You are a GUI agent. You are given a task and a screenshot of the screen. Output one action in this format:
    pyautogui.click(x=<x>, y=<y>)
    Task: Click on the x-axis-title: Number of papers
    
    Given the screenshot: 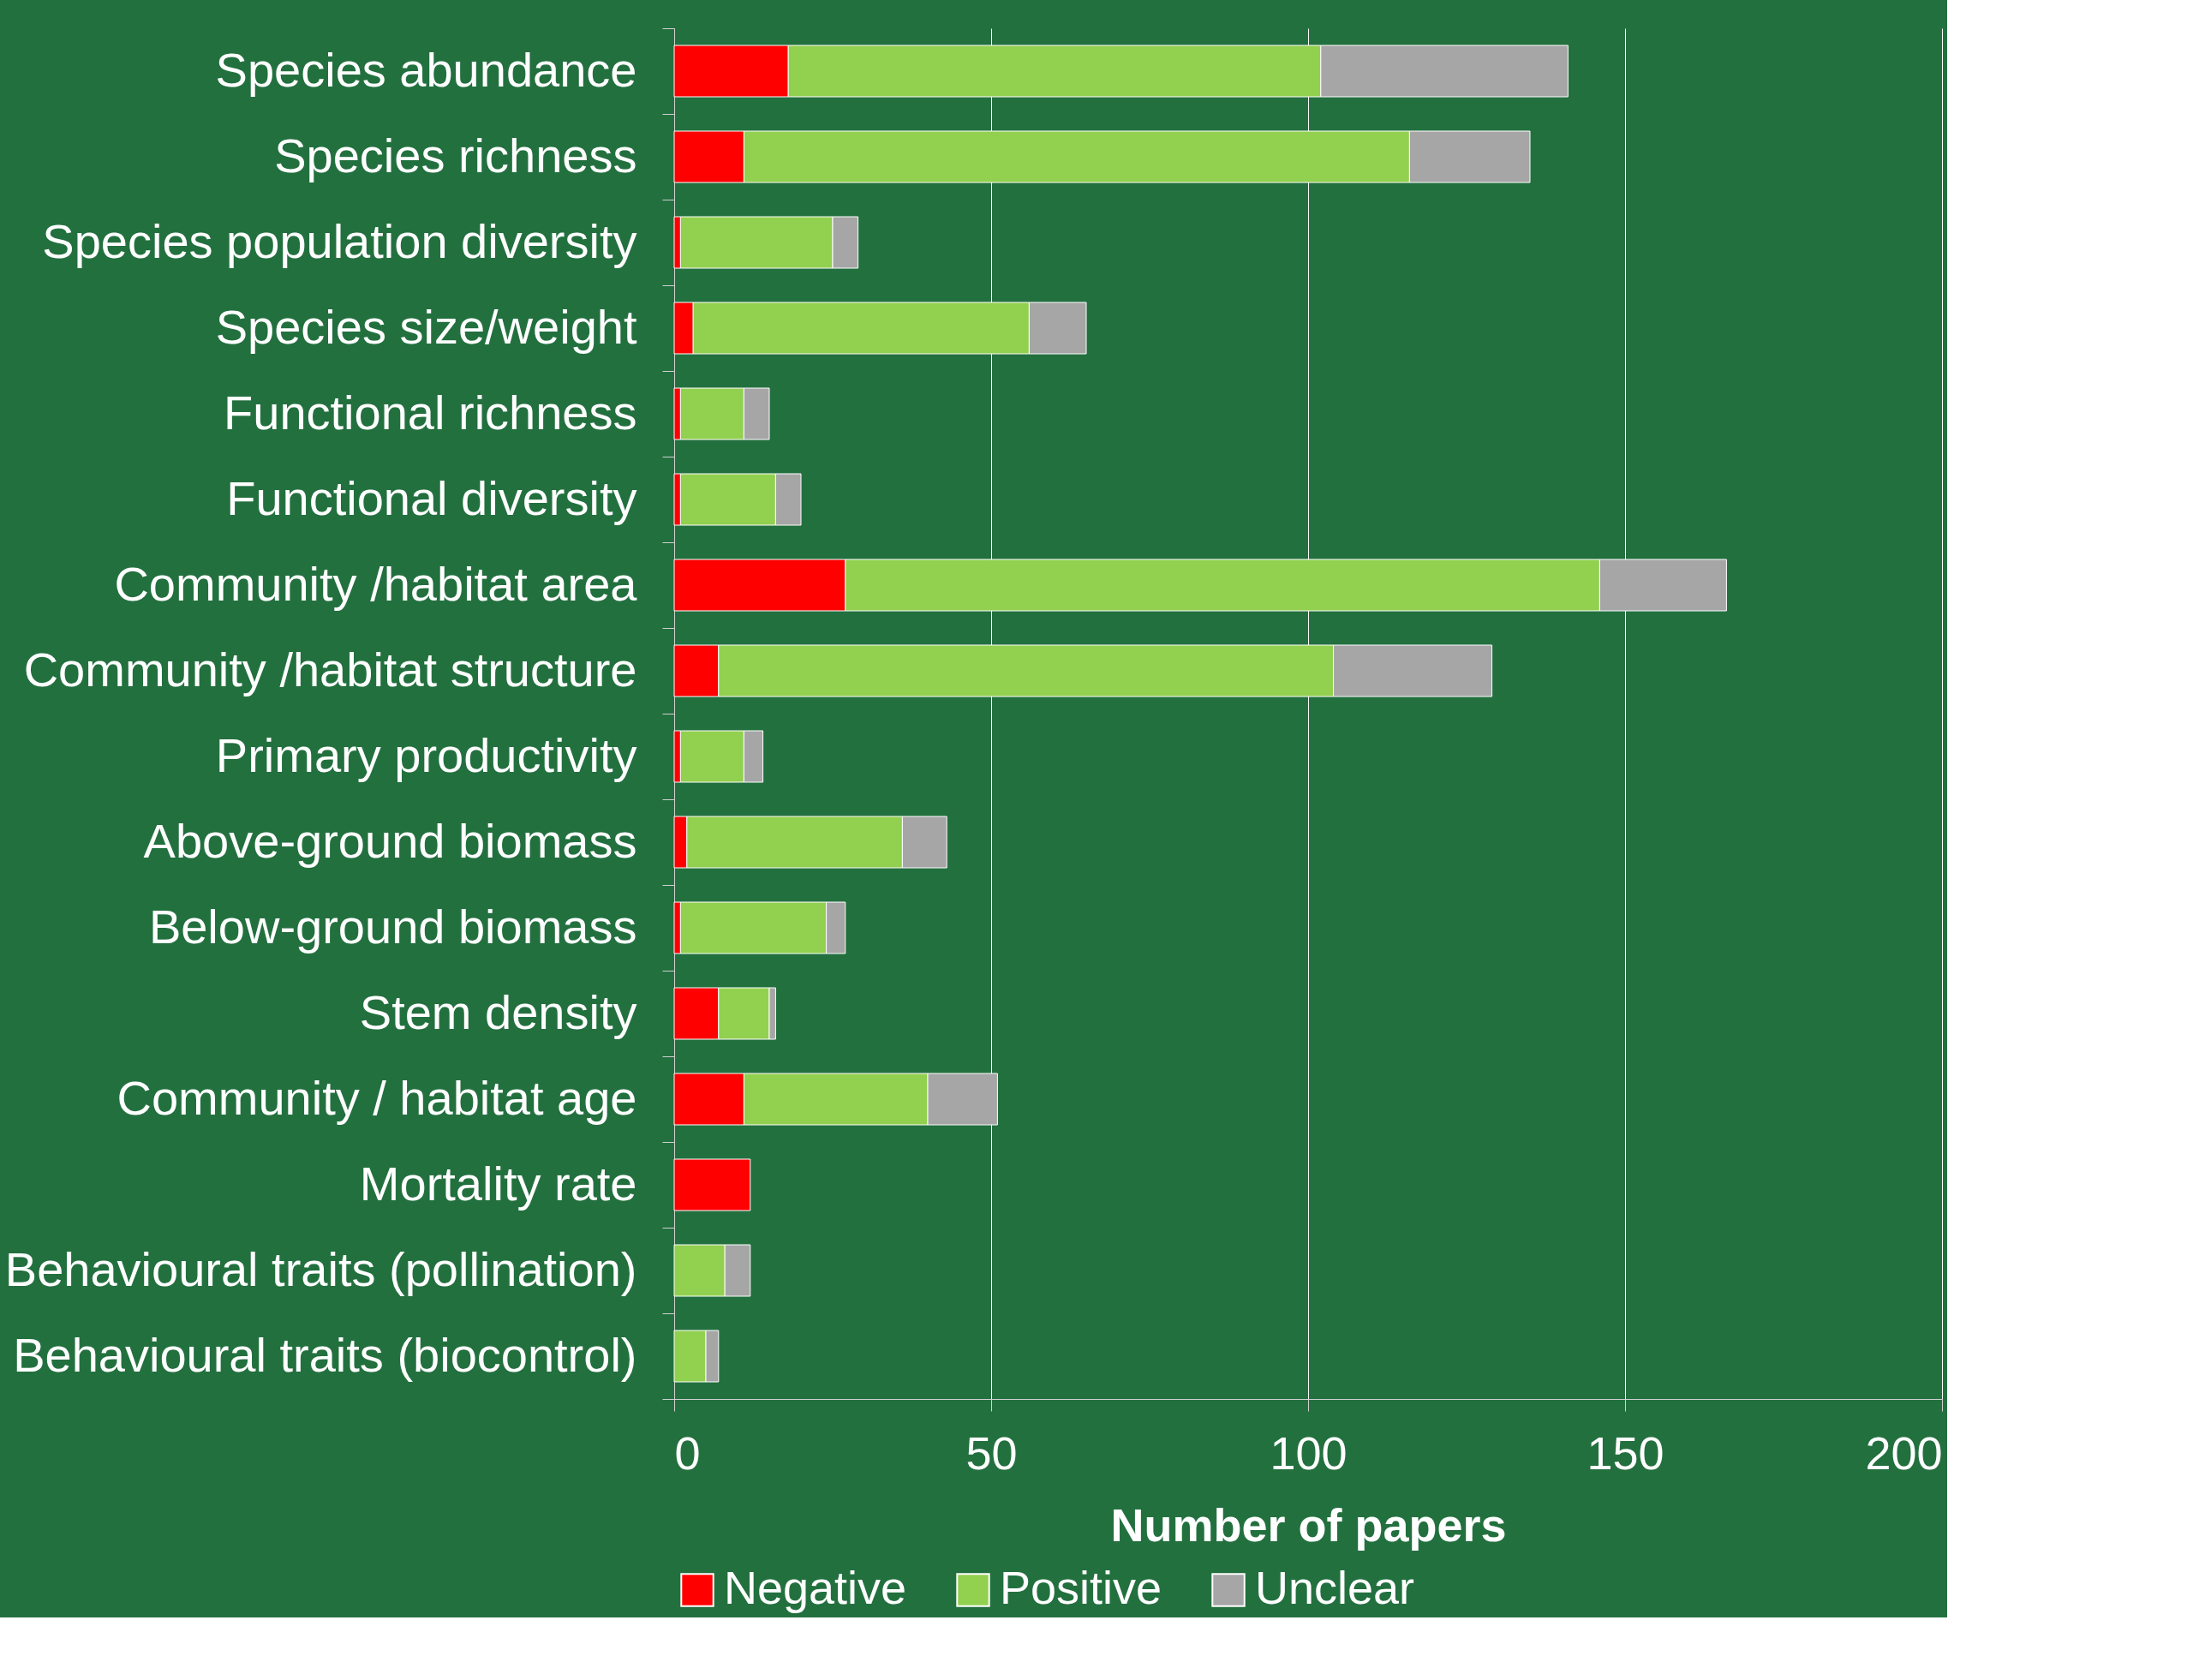 What is the action you would take?
    pyautogui.click(x=1308, y=1524)
    